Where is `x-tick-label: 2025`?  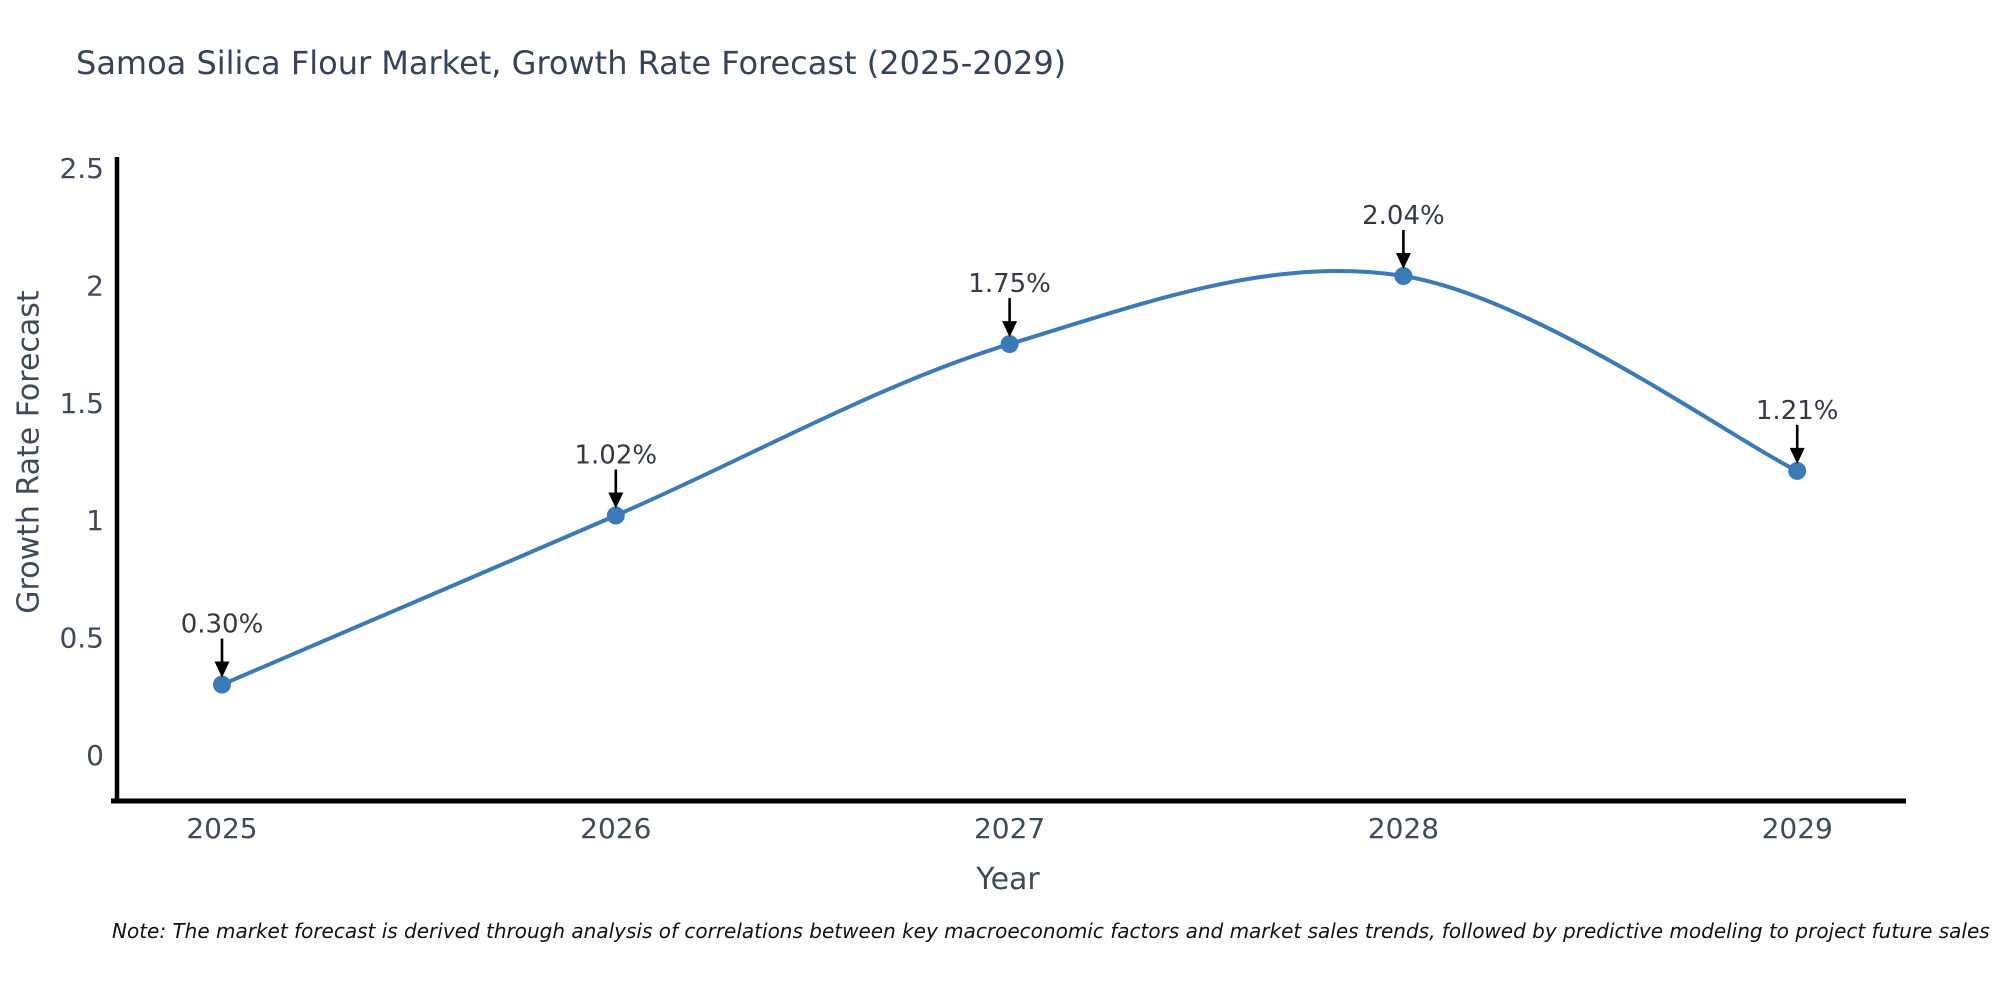 x-tick-label: 2025 is located at coordinates (221, 828).